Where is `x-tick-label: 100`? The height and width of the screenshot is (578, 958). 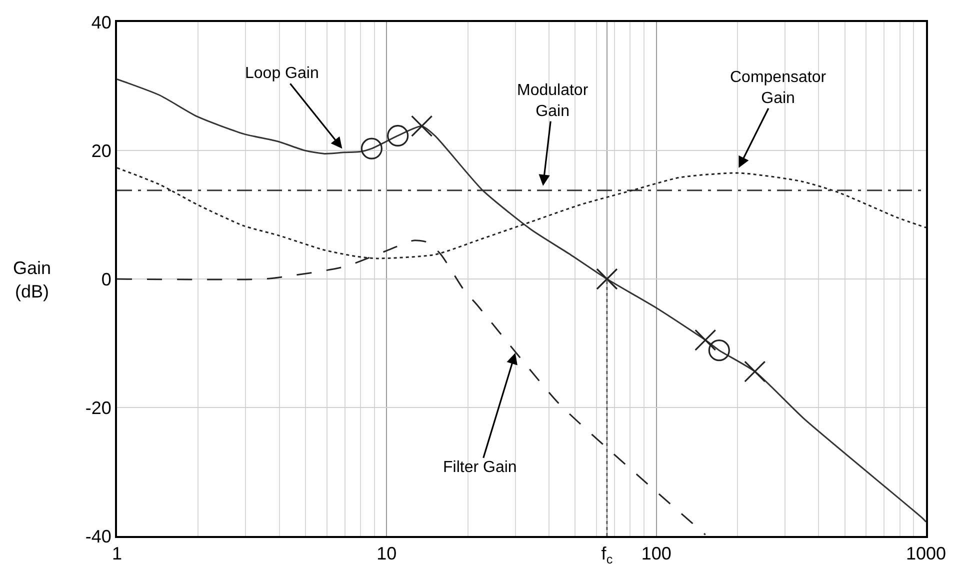 x-tick-label: 100 is located at coordinates (656, 554).